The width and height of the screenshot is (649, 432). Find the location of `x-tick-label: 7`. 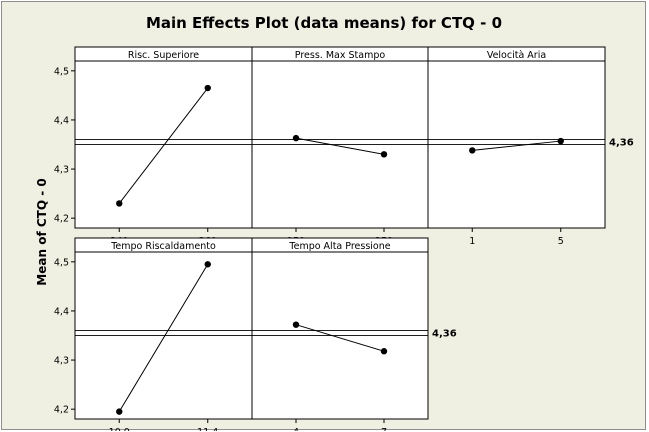

x-tick-label: 7 is located at coordinates (384, 429).